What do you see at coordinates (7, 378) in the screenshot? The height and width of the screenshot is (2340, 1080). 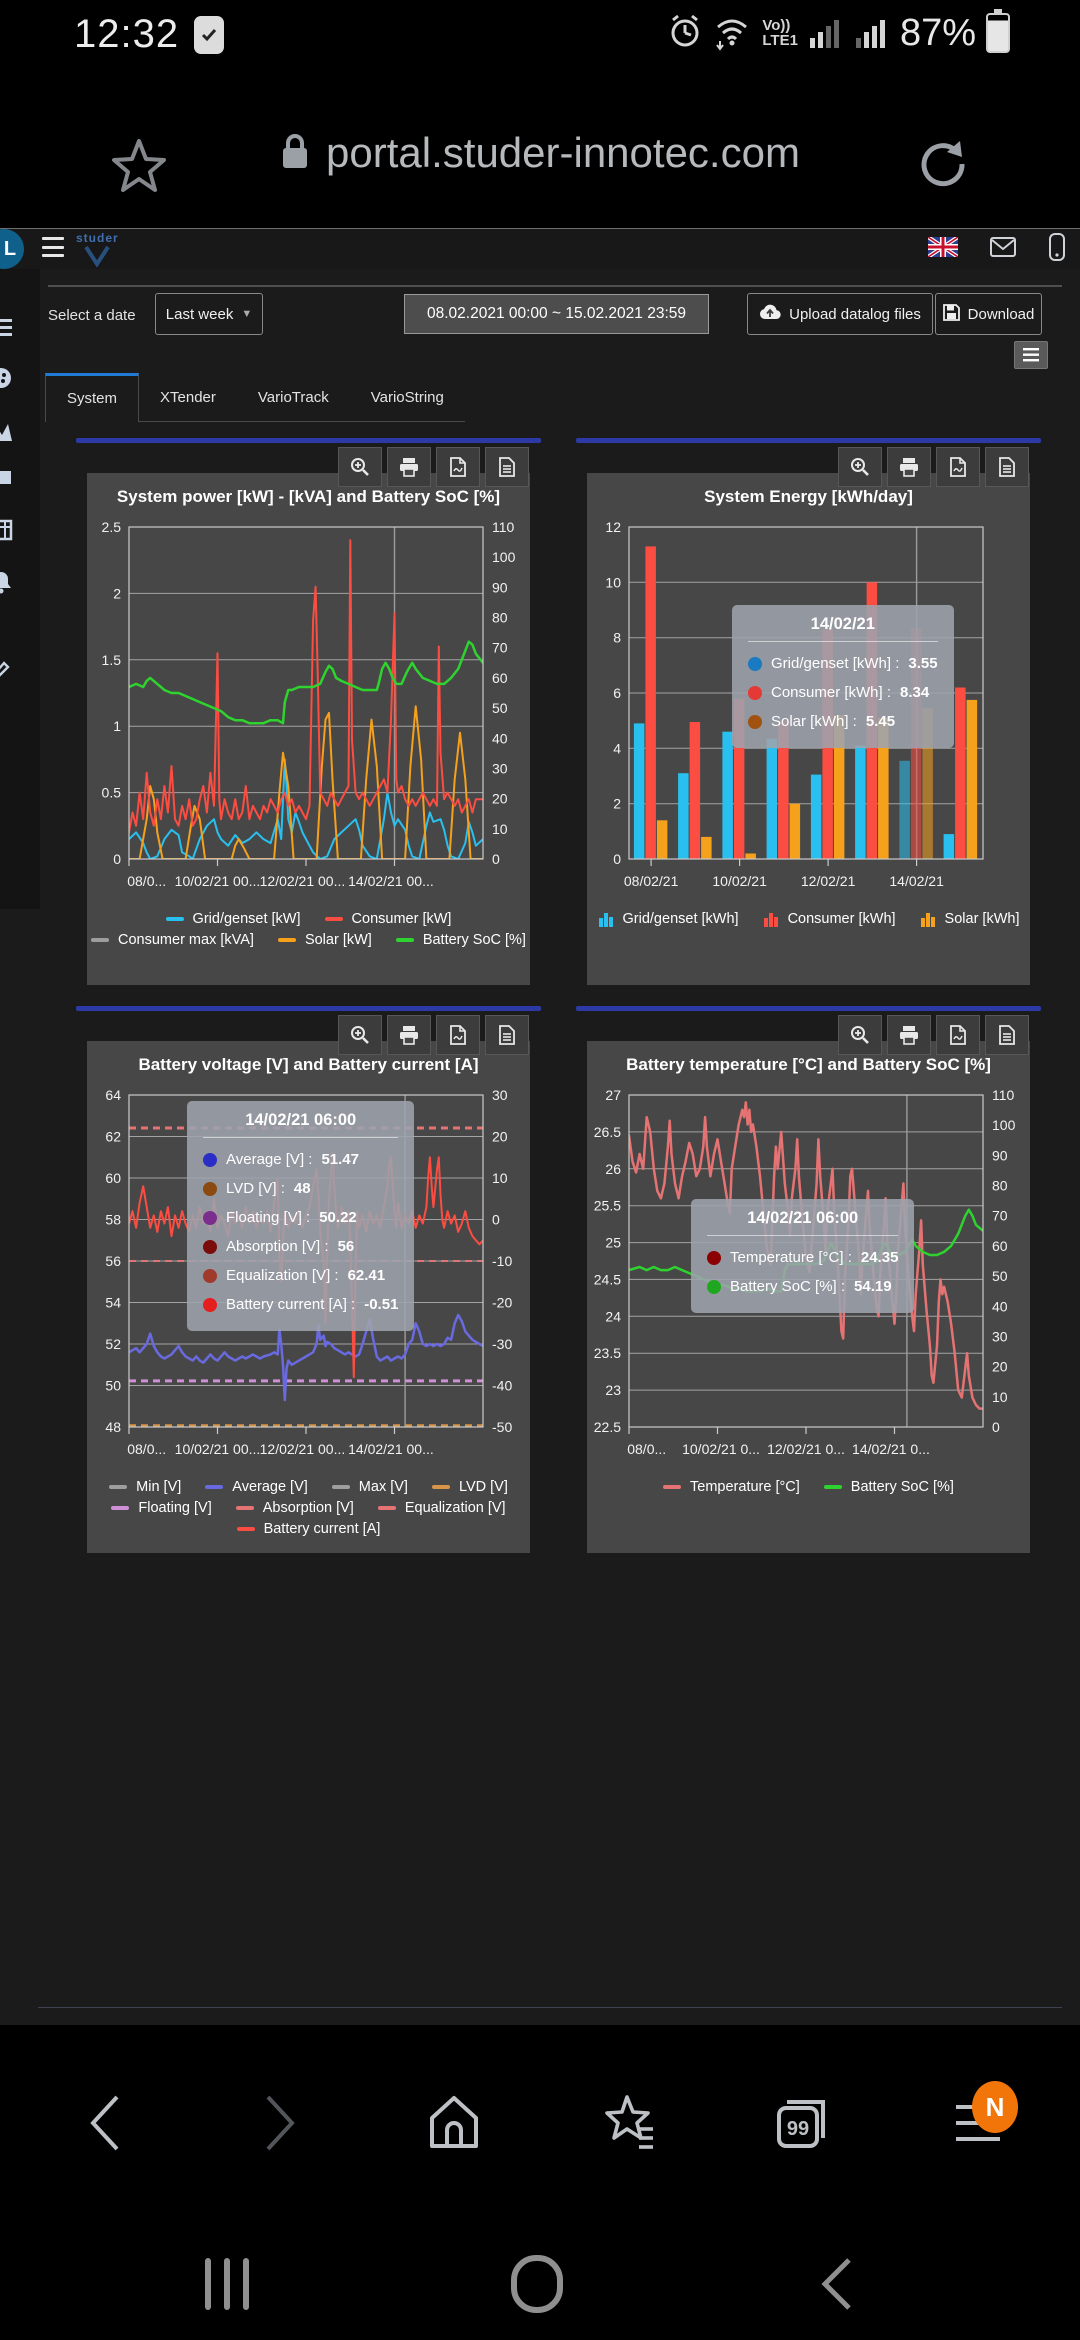 I see `sidebar-palette-icon` at bounding box center [7, 378].